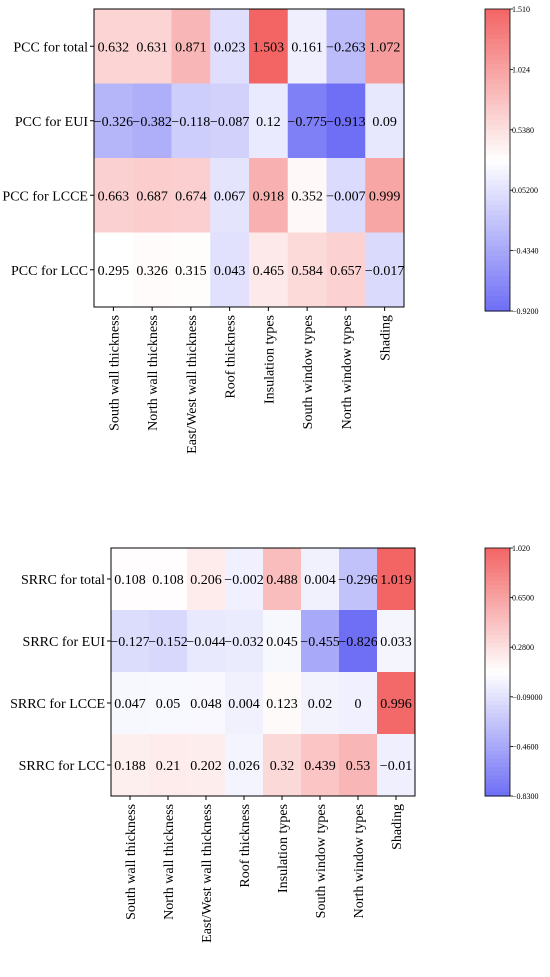 This screenshot has width=550, height=977. What do you see at coordinates (357, 642) in the screenshot?
I see `srrc-cell-label: −0.826` at bounding box center [357, 642].